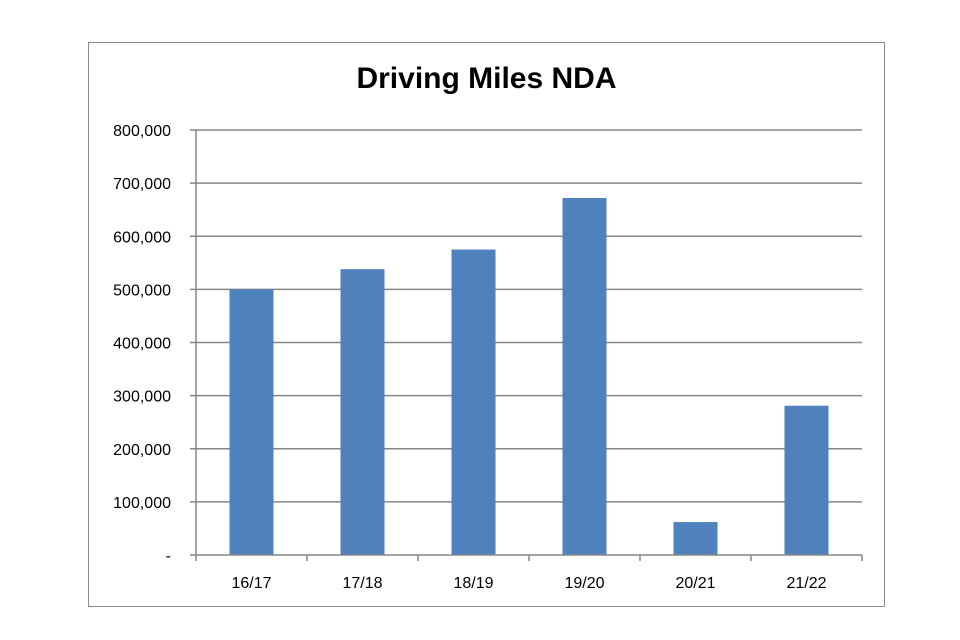  What do you see at coordinates (362, 583) in the screenshot?
I see `x-tick-label: 17/18` at bounding box center [362, 583].